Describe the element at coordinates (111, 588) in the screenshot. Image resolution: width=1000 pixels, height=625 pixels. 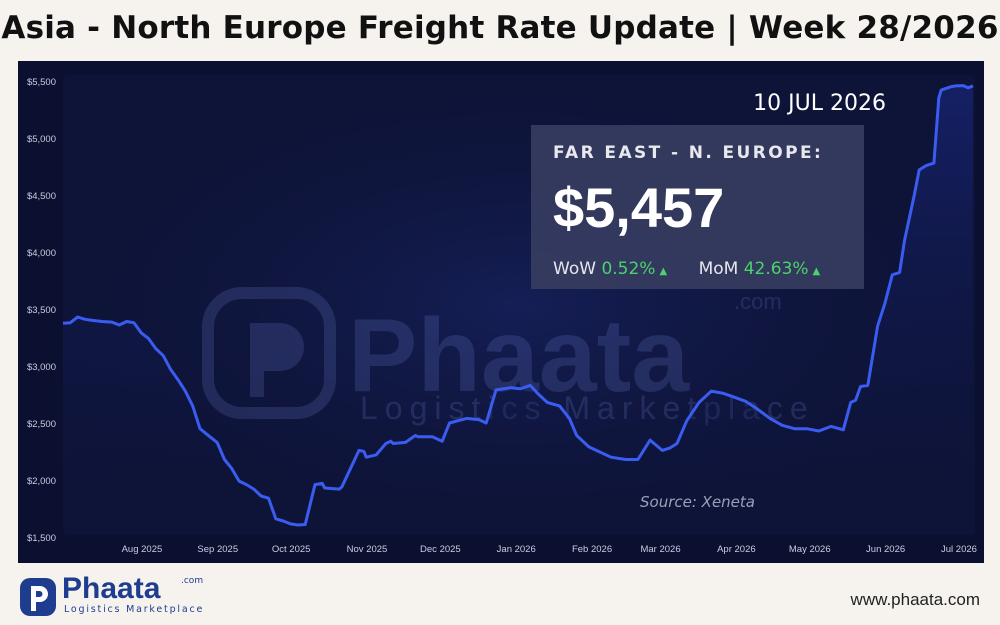
I see `logo-word: Phaata` at that location.